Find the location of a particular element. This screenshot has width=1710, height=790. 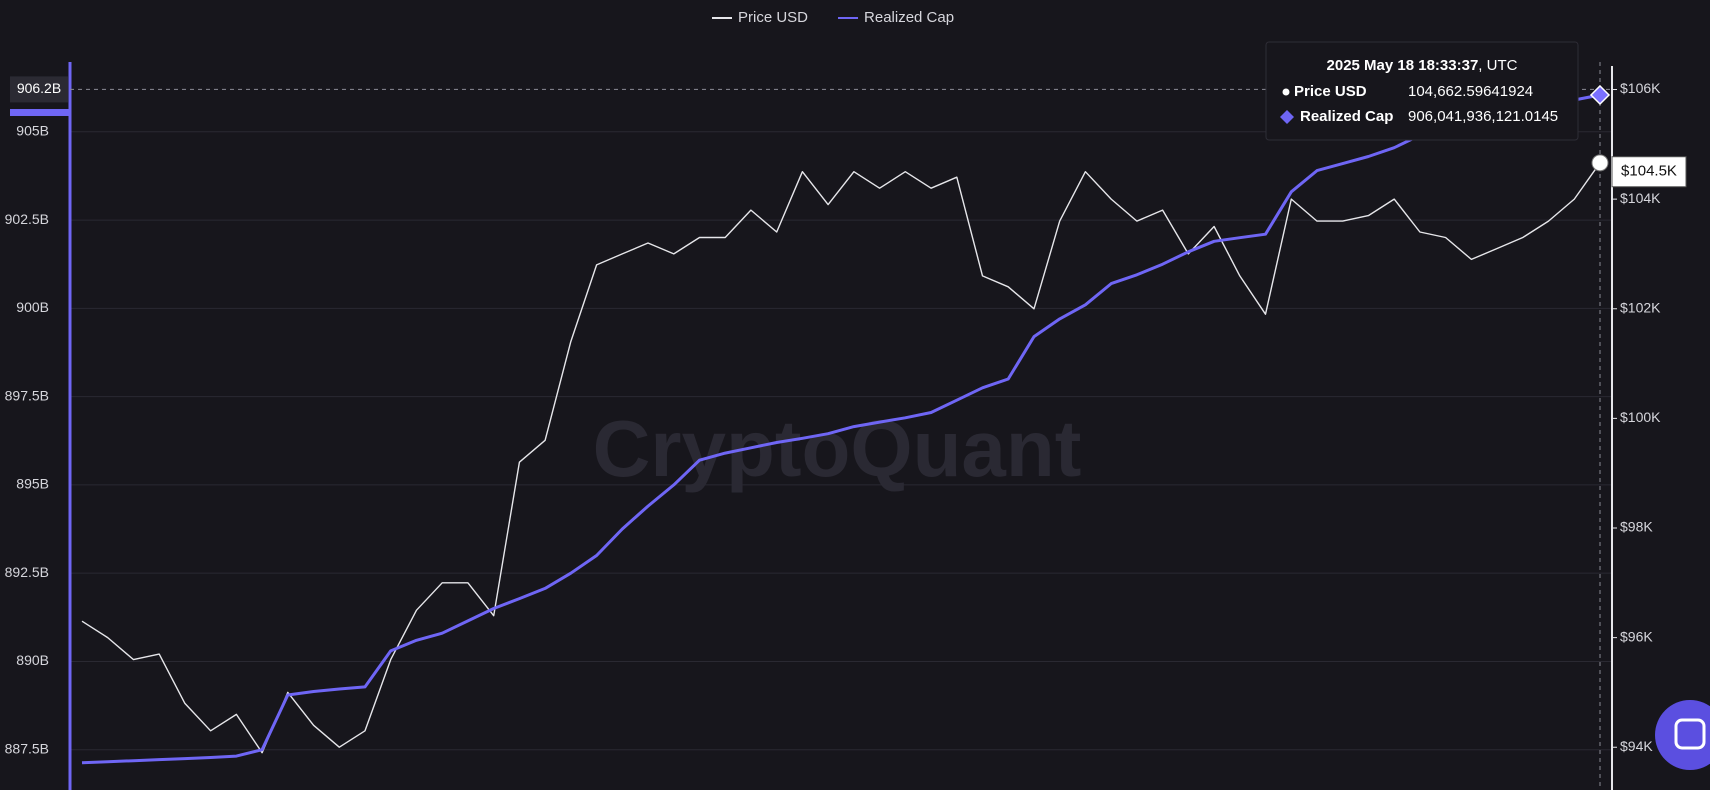

tooltip-price-dot is located at coordinates (1286, 92).